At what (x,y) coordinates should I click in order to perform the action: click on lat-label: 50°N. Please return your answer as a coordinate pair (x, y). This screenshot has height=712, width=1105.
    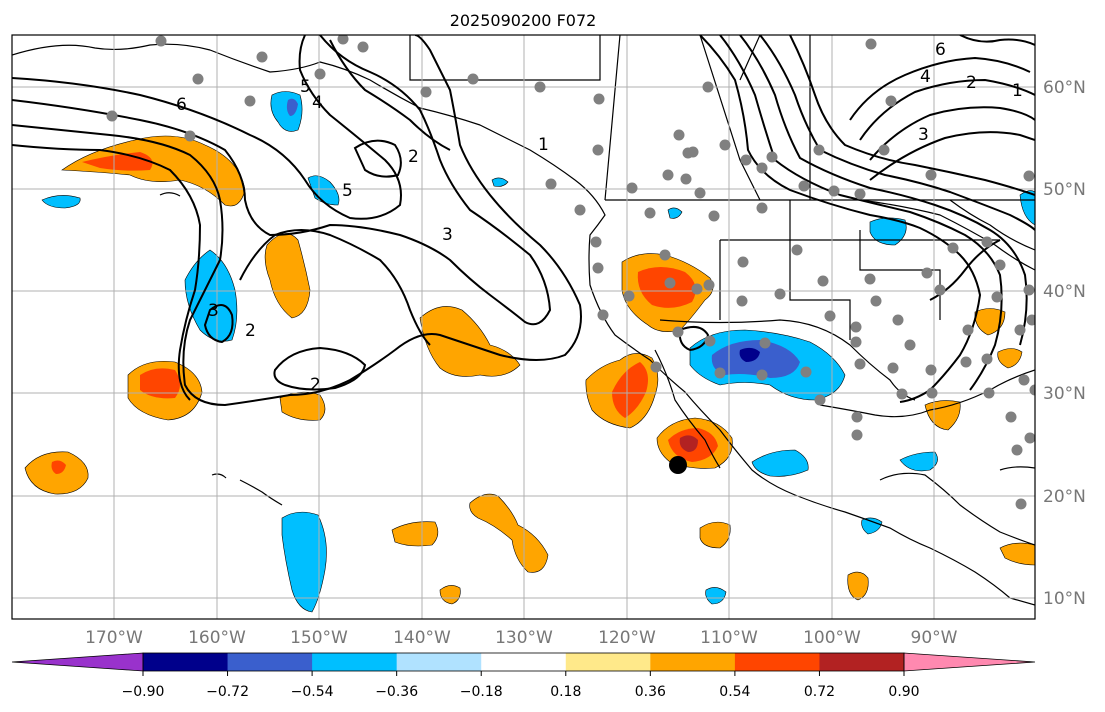
    Looking at the image, I should click on (1064, 190).